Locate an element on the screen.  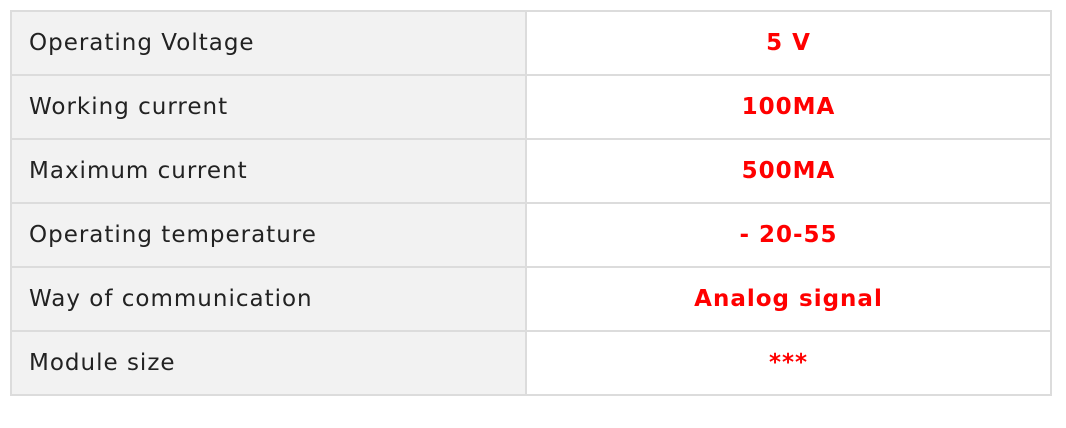
row-value: 100MA is located at coordinates (788, 107).